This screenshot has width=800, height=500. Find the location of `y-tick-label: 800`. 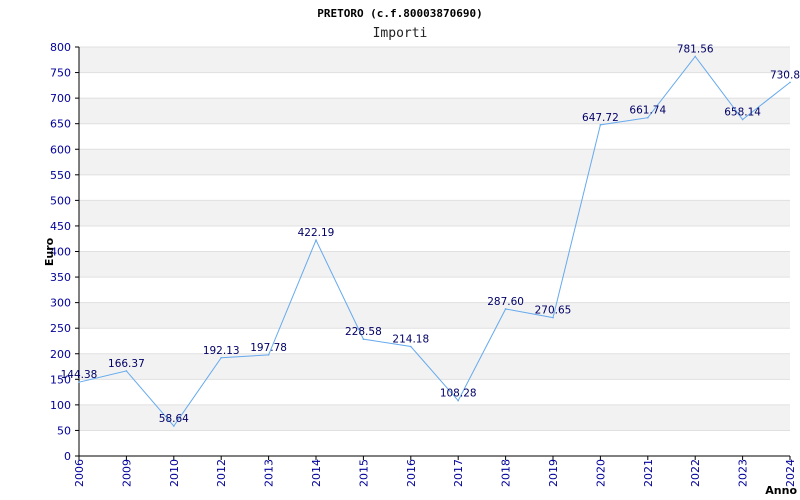

y-tick-label: 800 is located at coordinates (60, 47).